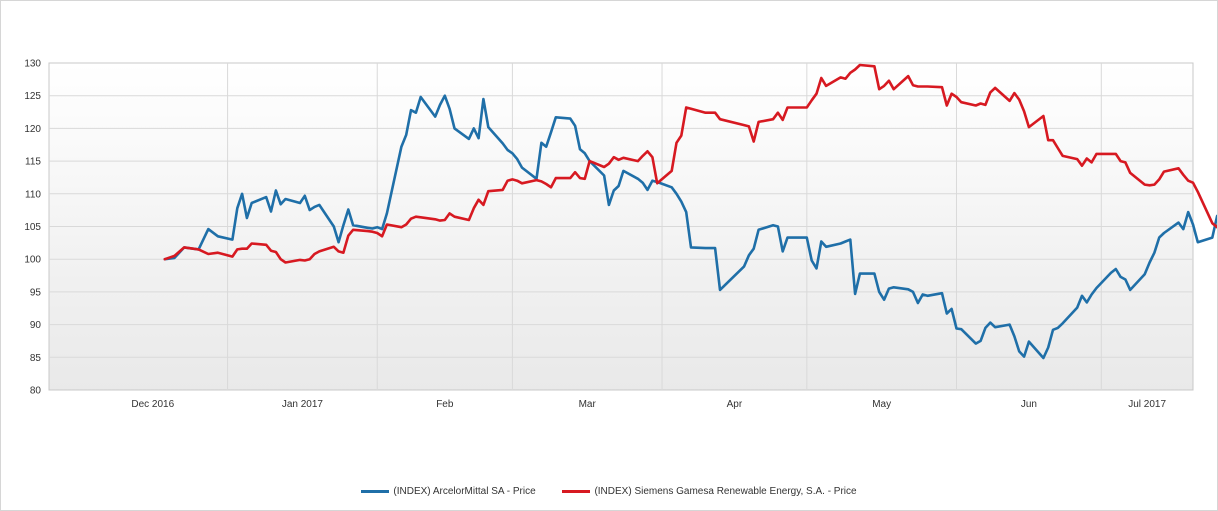 The width and height of the screenshot is (1218, 511). I want to click on legend-swatch-arcelormittal, so click(375, 491).